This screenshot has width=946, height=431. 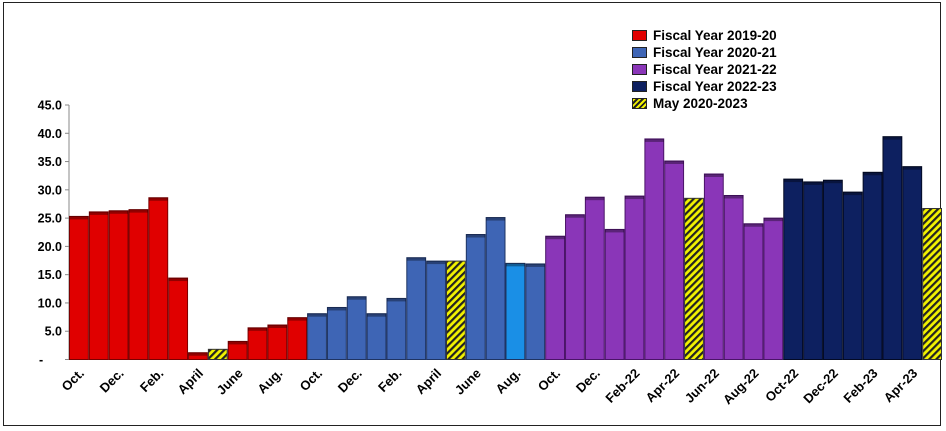 What do you see at coordinates (715, 52) in the screenshot?
I see `legend-label: Fiscal Year 2020-21` at bounding box center [715, 52].